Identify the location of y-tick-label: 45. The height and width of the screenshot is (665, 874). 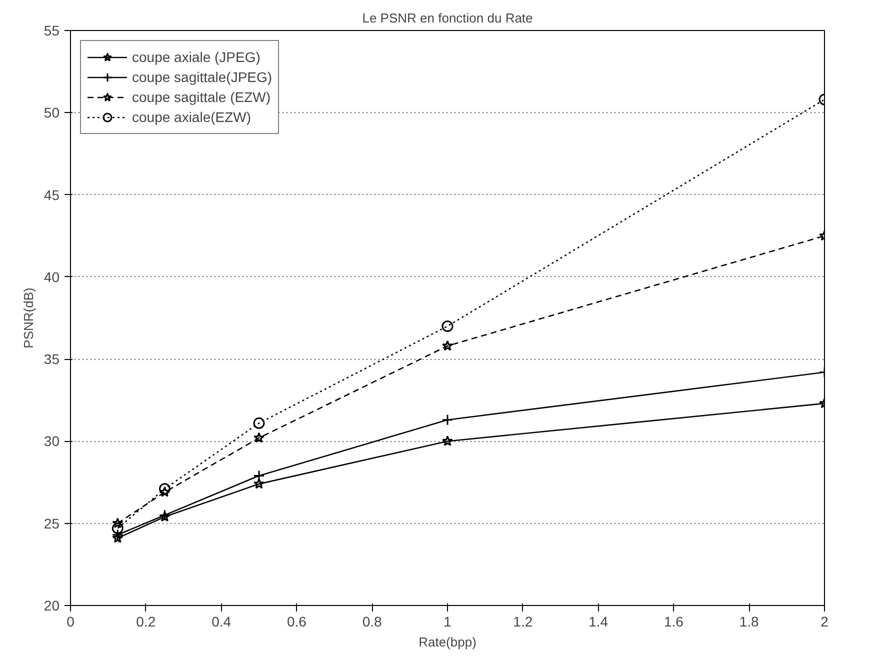
(52, 194).